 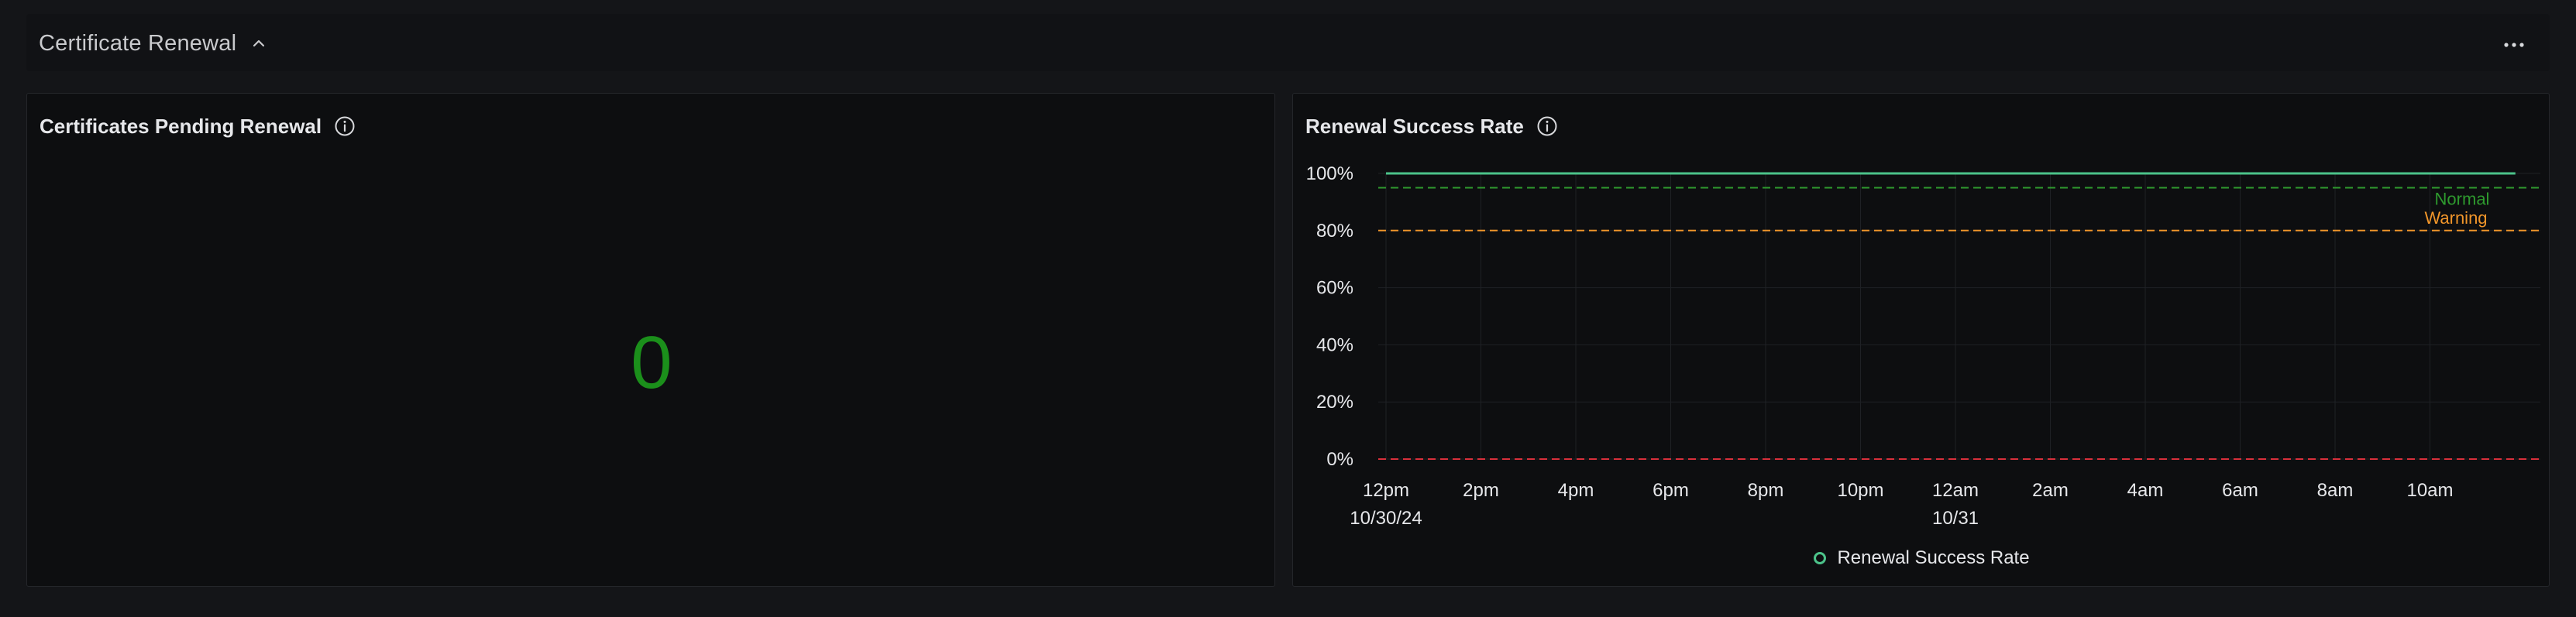 What do you see at coordinates (2145, 490) in the screenshot?
I see `x-tick-label: 4am` at bounding box center [2145, 490].